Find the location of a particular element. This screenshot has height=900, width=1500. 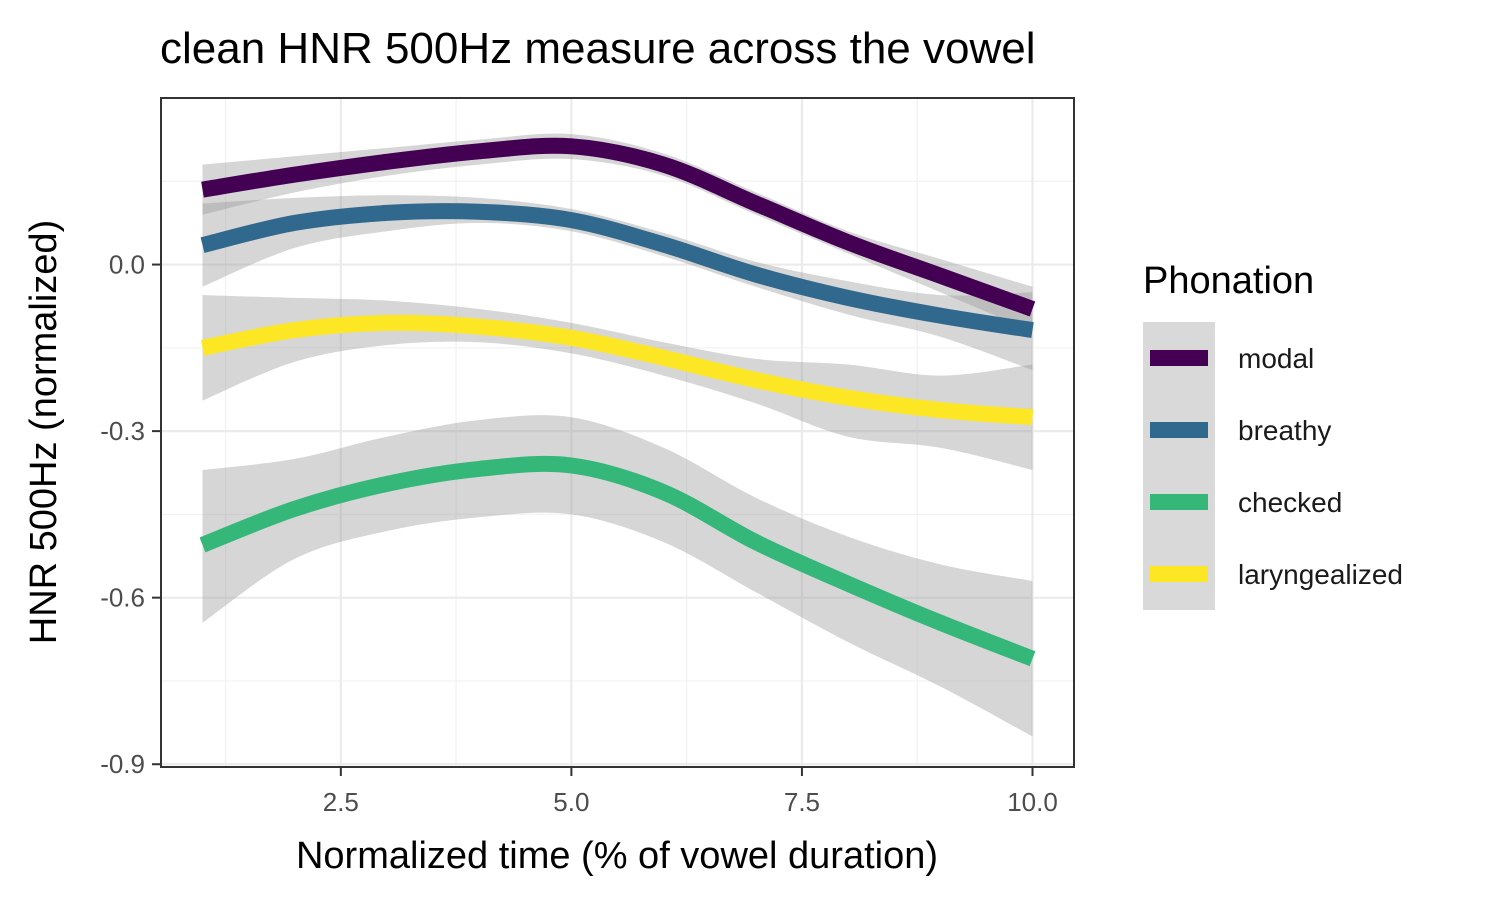

legend-label-modal: modal is located at coordinates (1276, 358).